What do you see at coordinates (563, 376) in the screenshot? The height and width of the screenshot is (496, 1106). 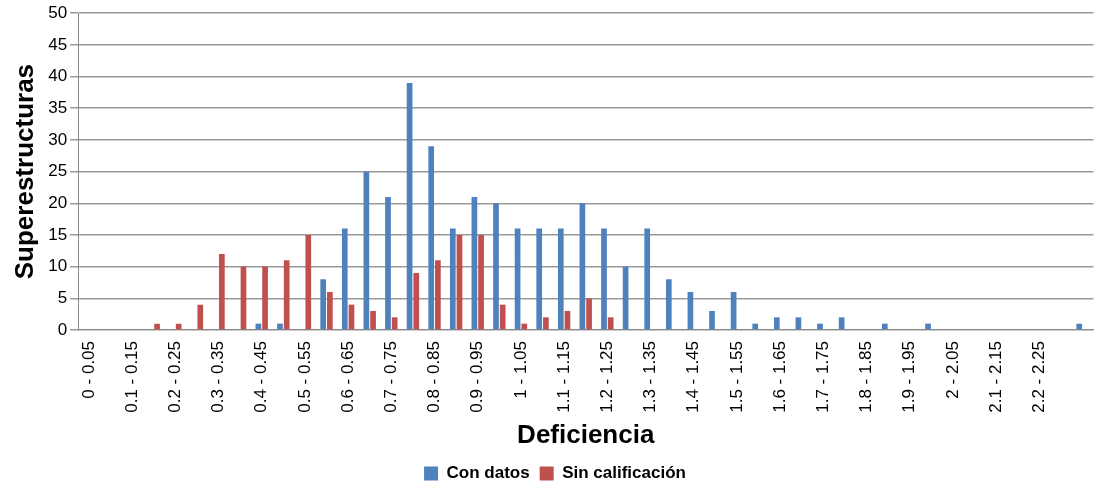 I see `x-tick-label: 1.1 - 1.15` at bounding box center [563, 376].